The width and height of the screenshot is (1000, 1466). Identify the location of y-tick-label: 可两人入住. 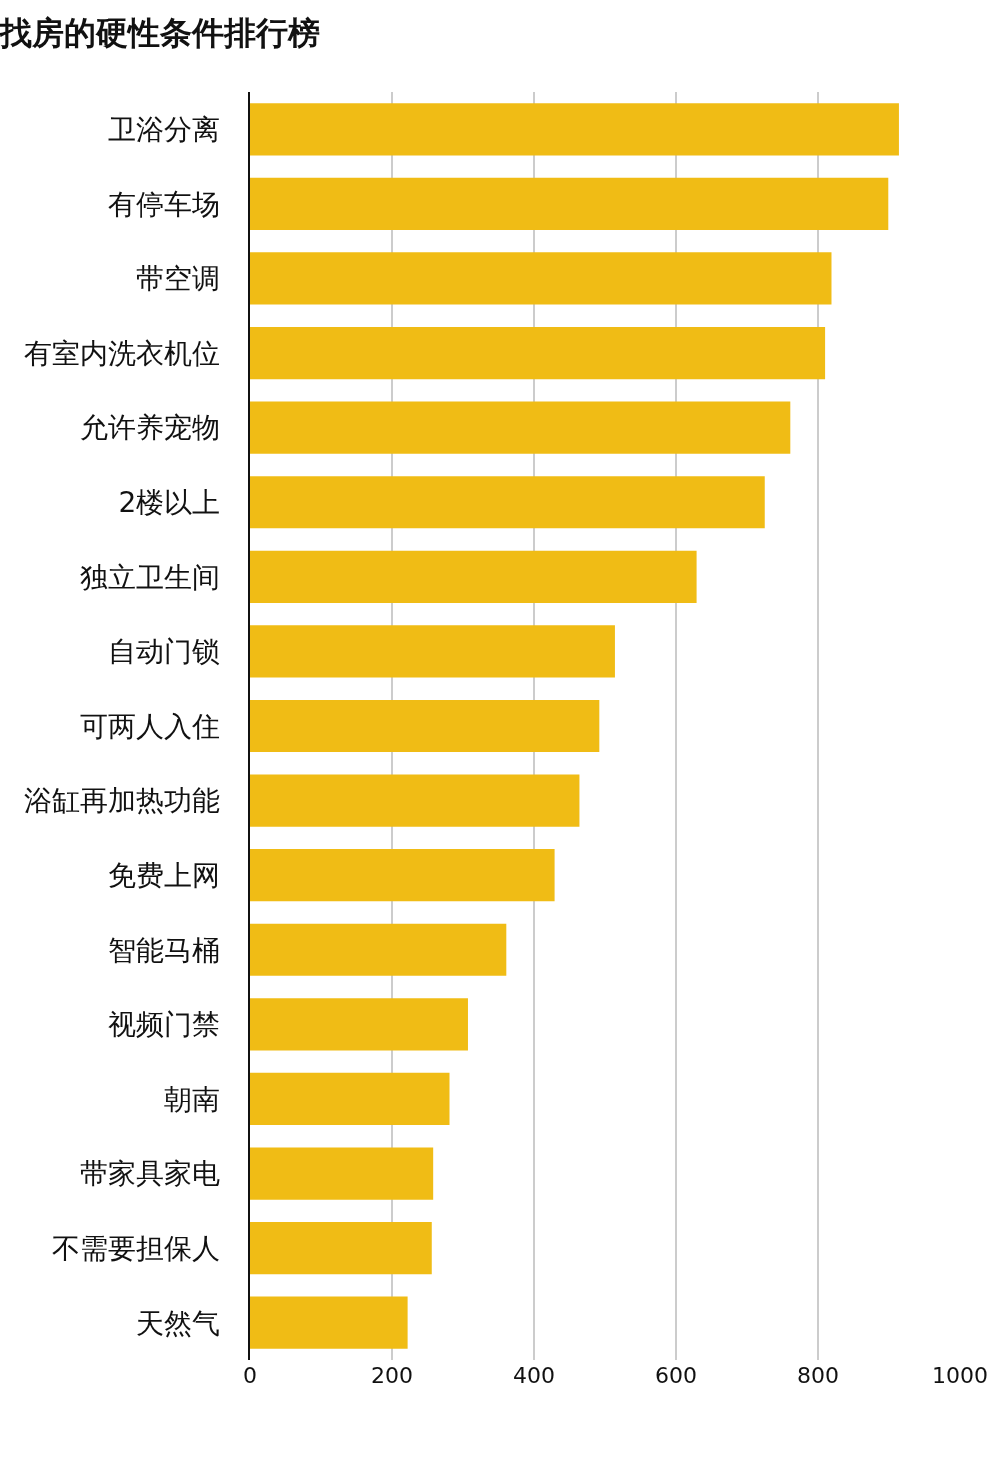
(150, 726).